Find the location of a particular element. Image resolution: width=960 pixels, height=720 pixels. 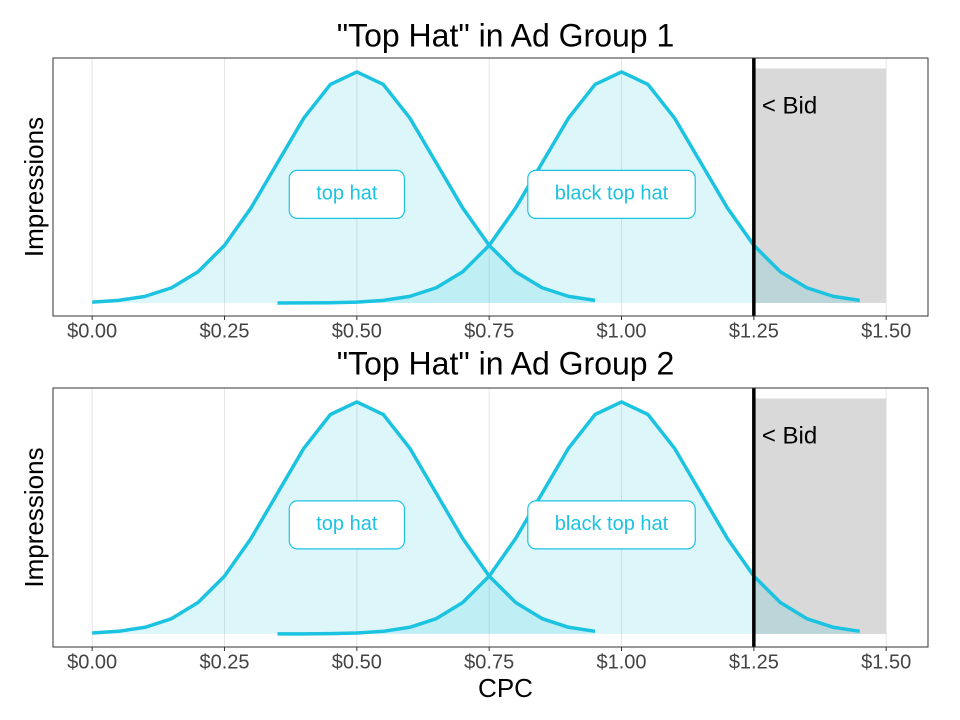

x-axis-label: CPC is located at coordinates (505, 688).